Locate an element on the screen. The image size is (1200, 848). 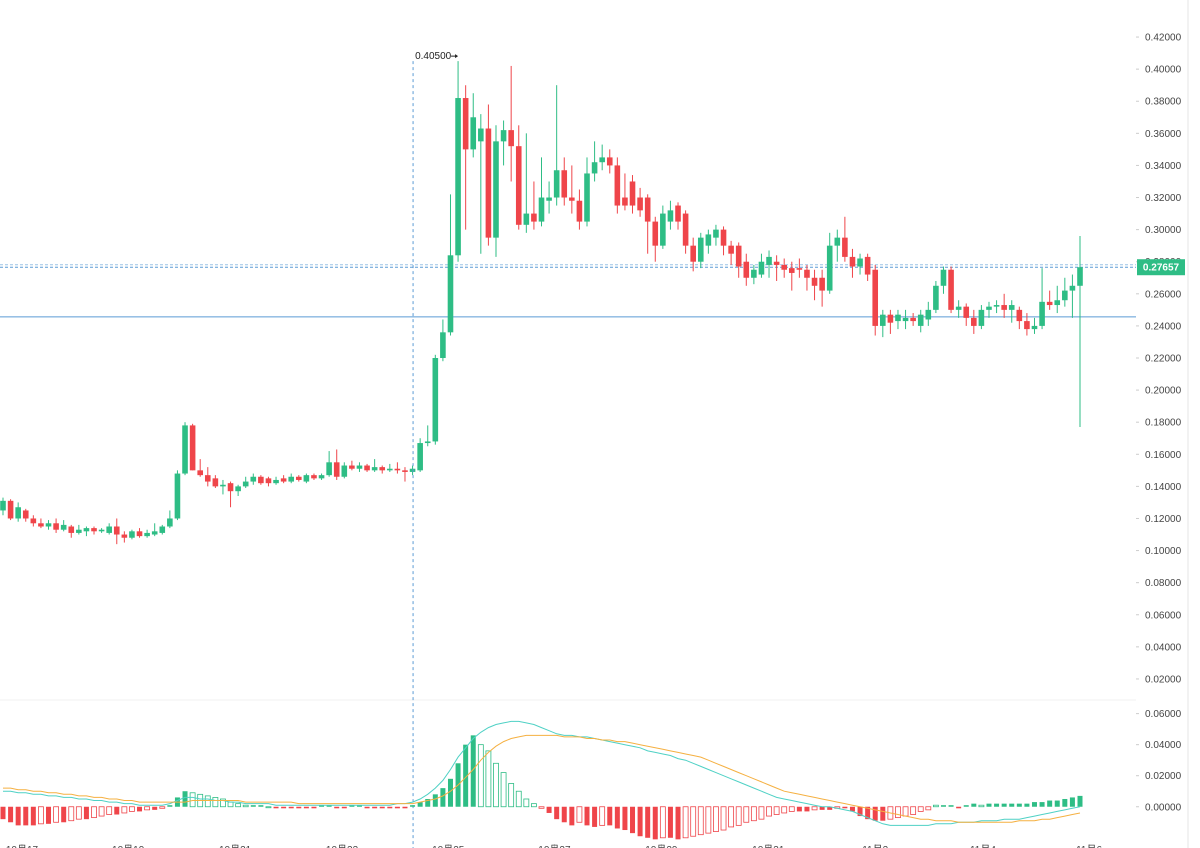
macd-y-tick-label: 0.04000 is located at coordinates (1163, 745).